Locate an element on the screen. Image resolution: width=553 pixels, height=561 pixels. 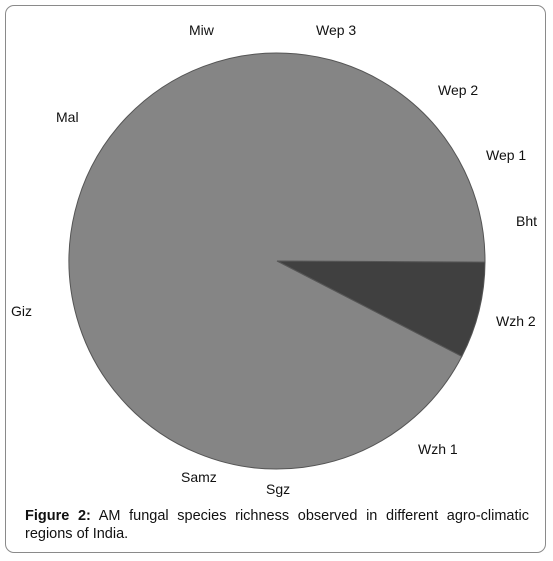
slice-label-samz: Samz is located at coordinates (199, 477).